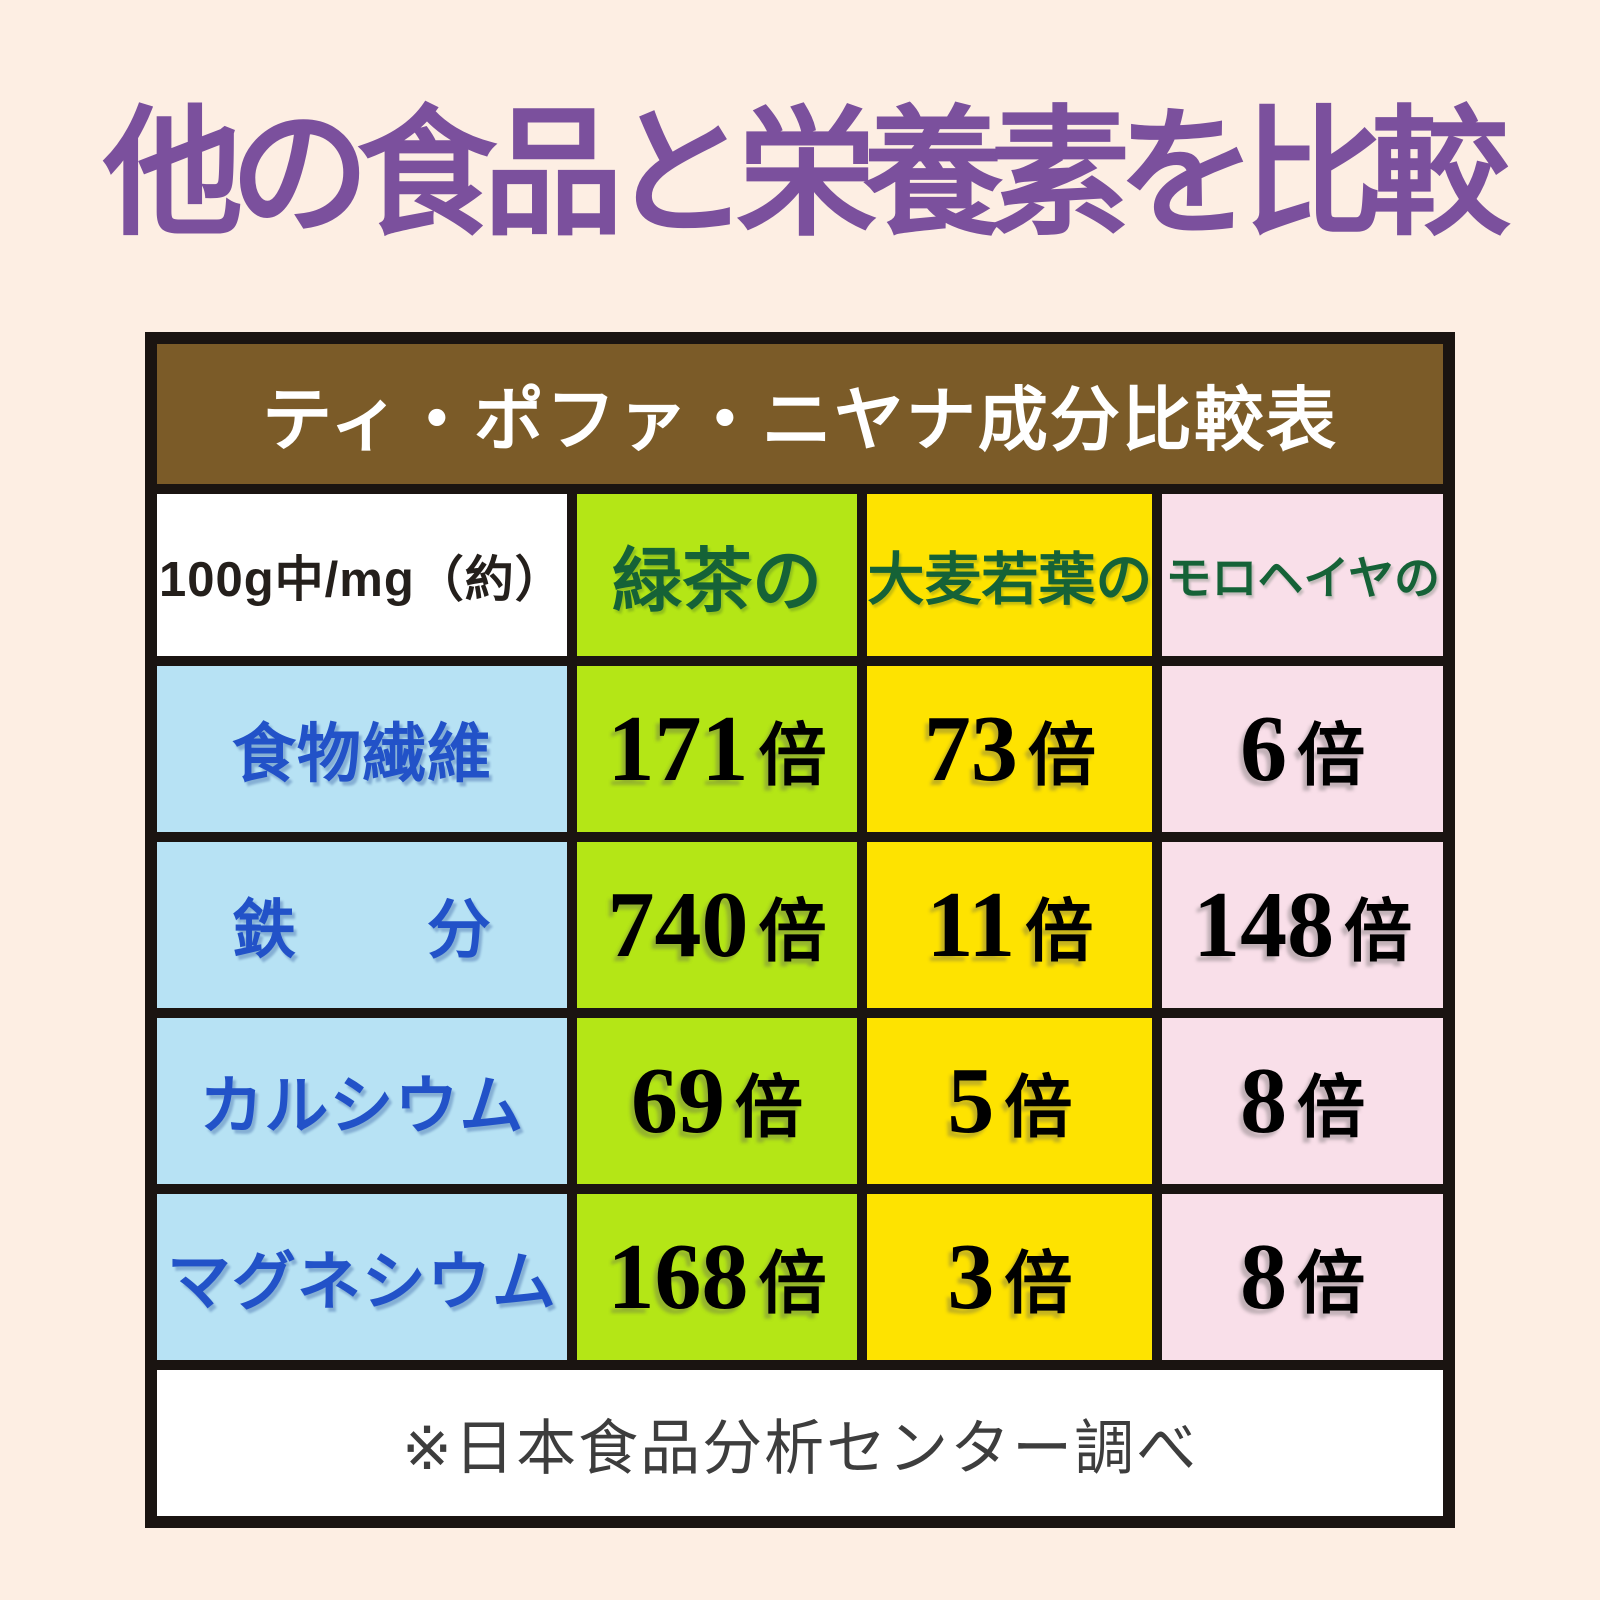 The image size is (1600, 1600). Describe the element at coordinates (361, 754) in the screenshot. I see `row-label-dietary-fiber-text: 食物繊維` at that location.